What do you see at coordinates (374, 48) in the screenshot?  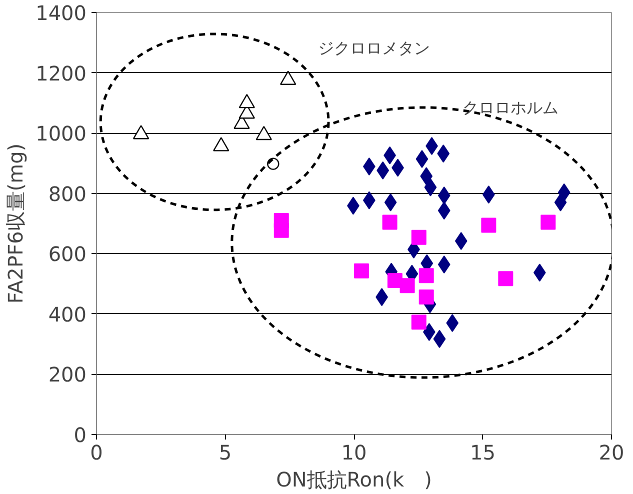 I see `annotation: ジクロロメタン` at bounding box center [374, 48].